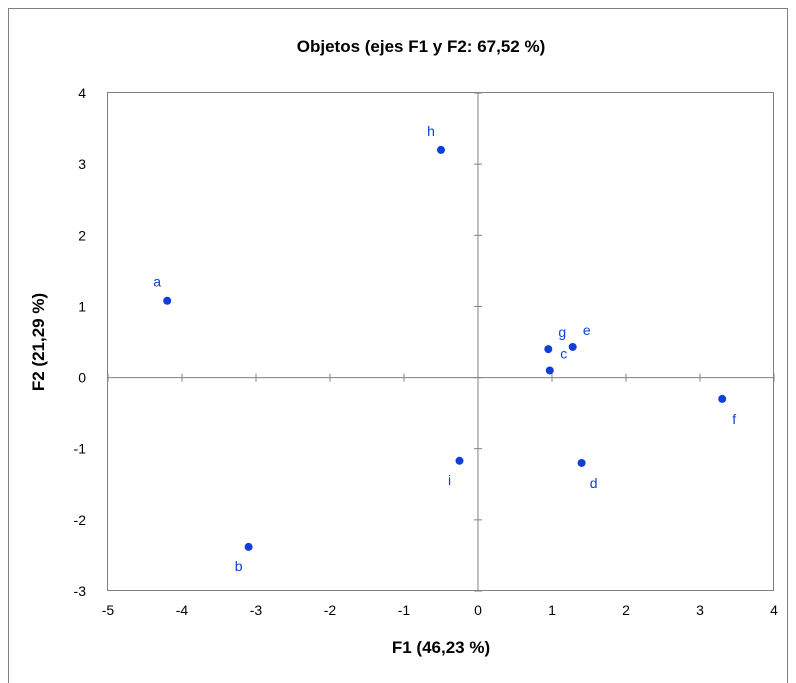 This screenshot has width=796, height=683. I want to click on x-tick-label: 0, so click(478, 610).